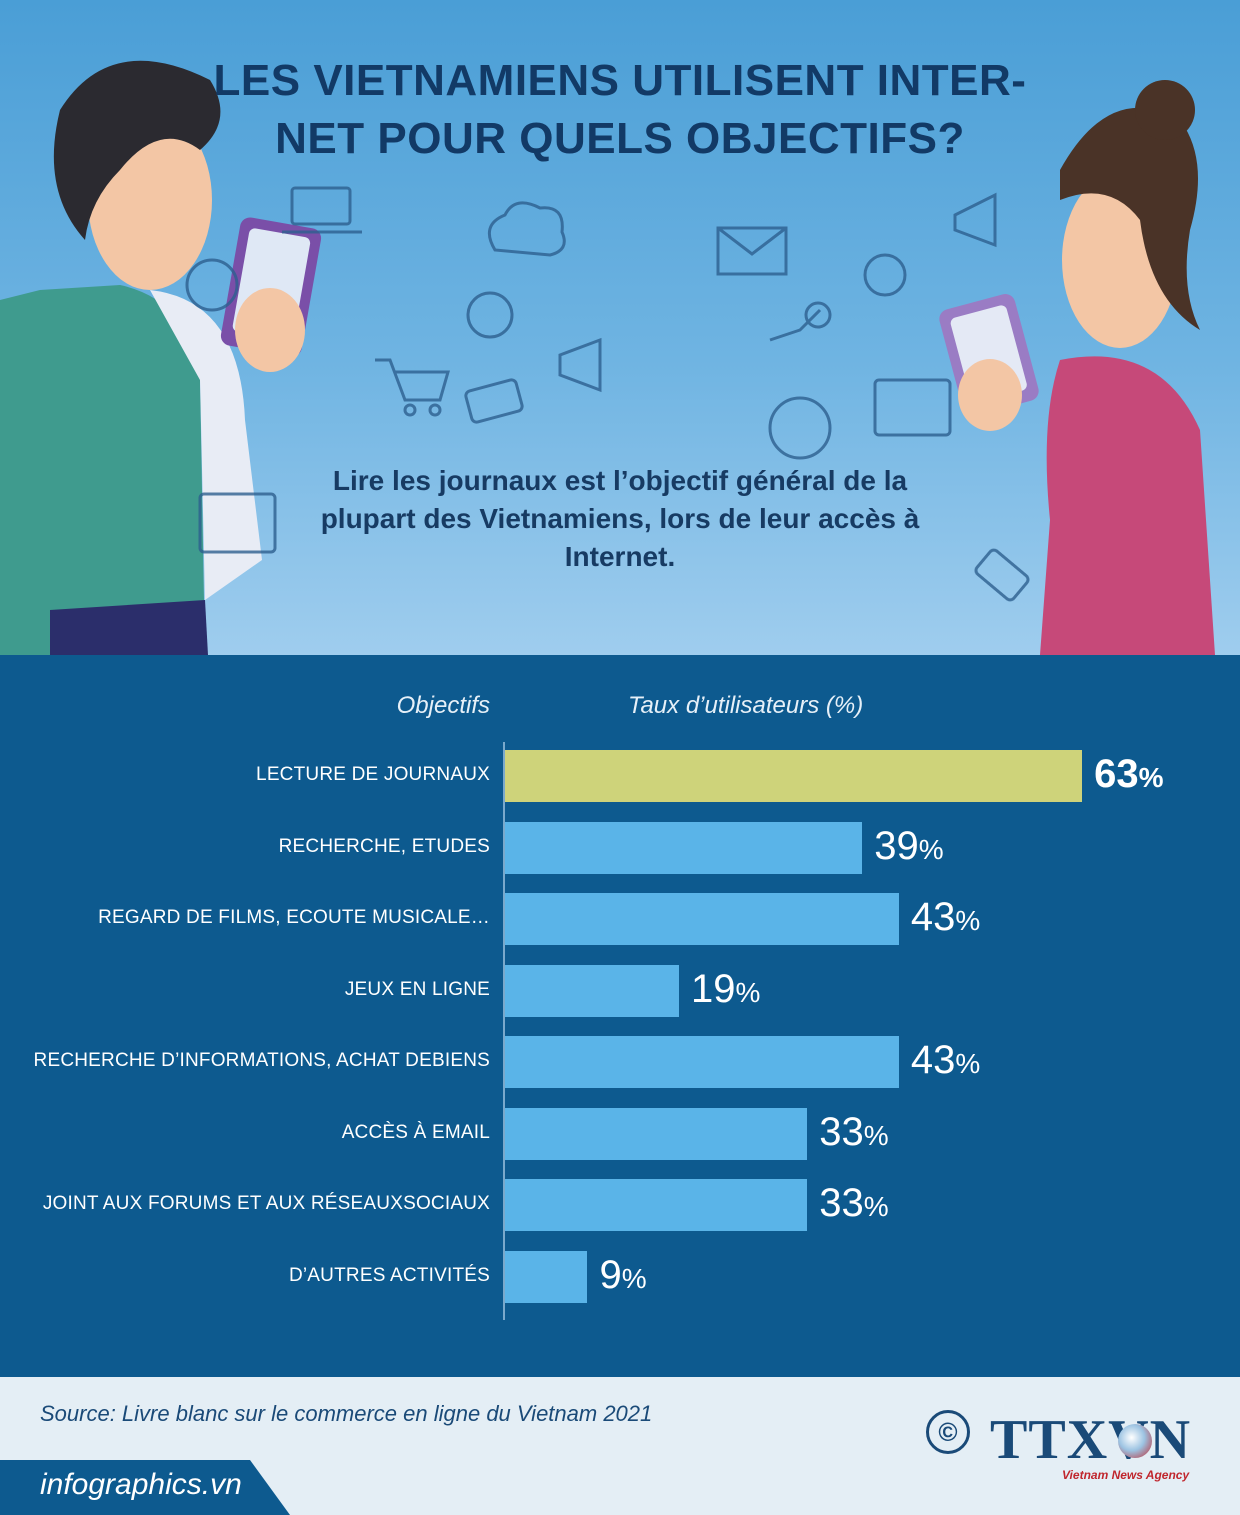 The image size is (1240, 1515). Describe the element at coordinates (1116, 774) in the screenshot. I see `value-number: 63` at that location.